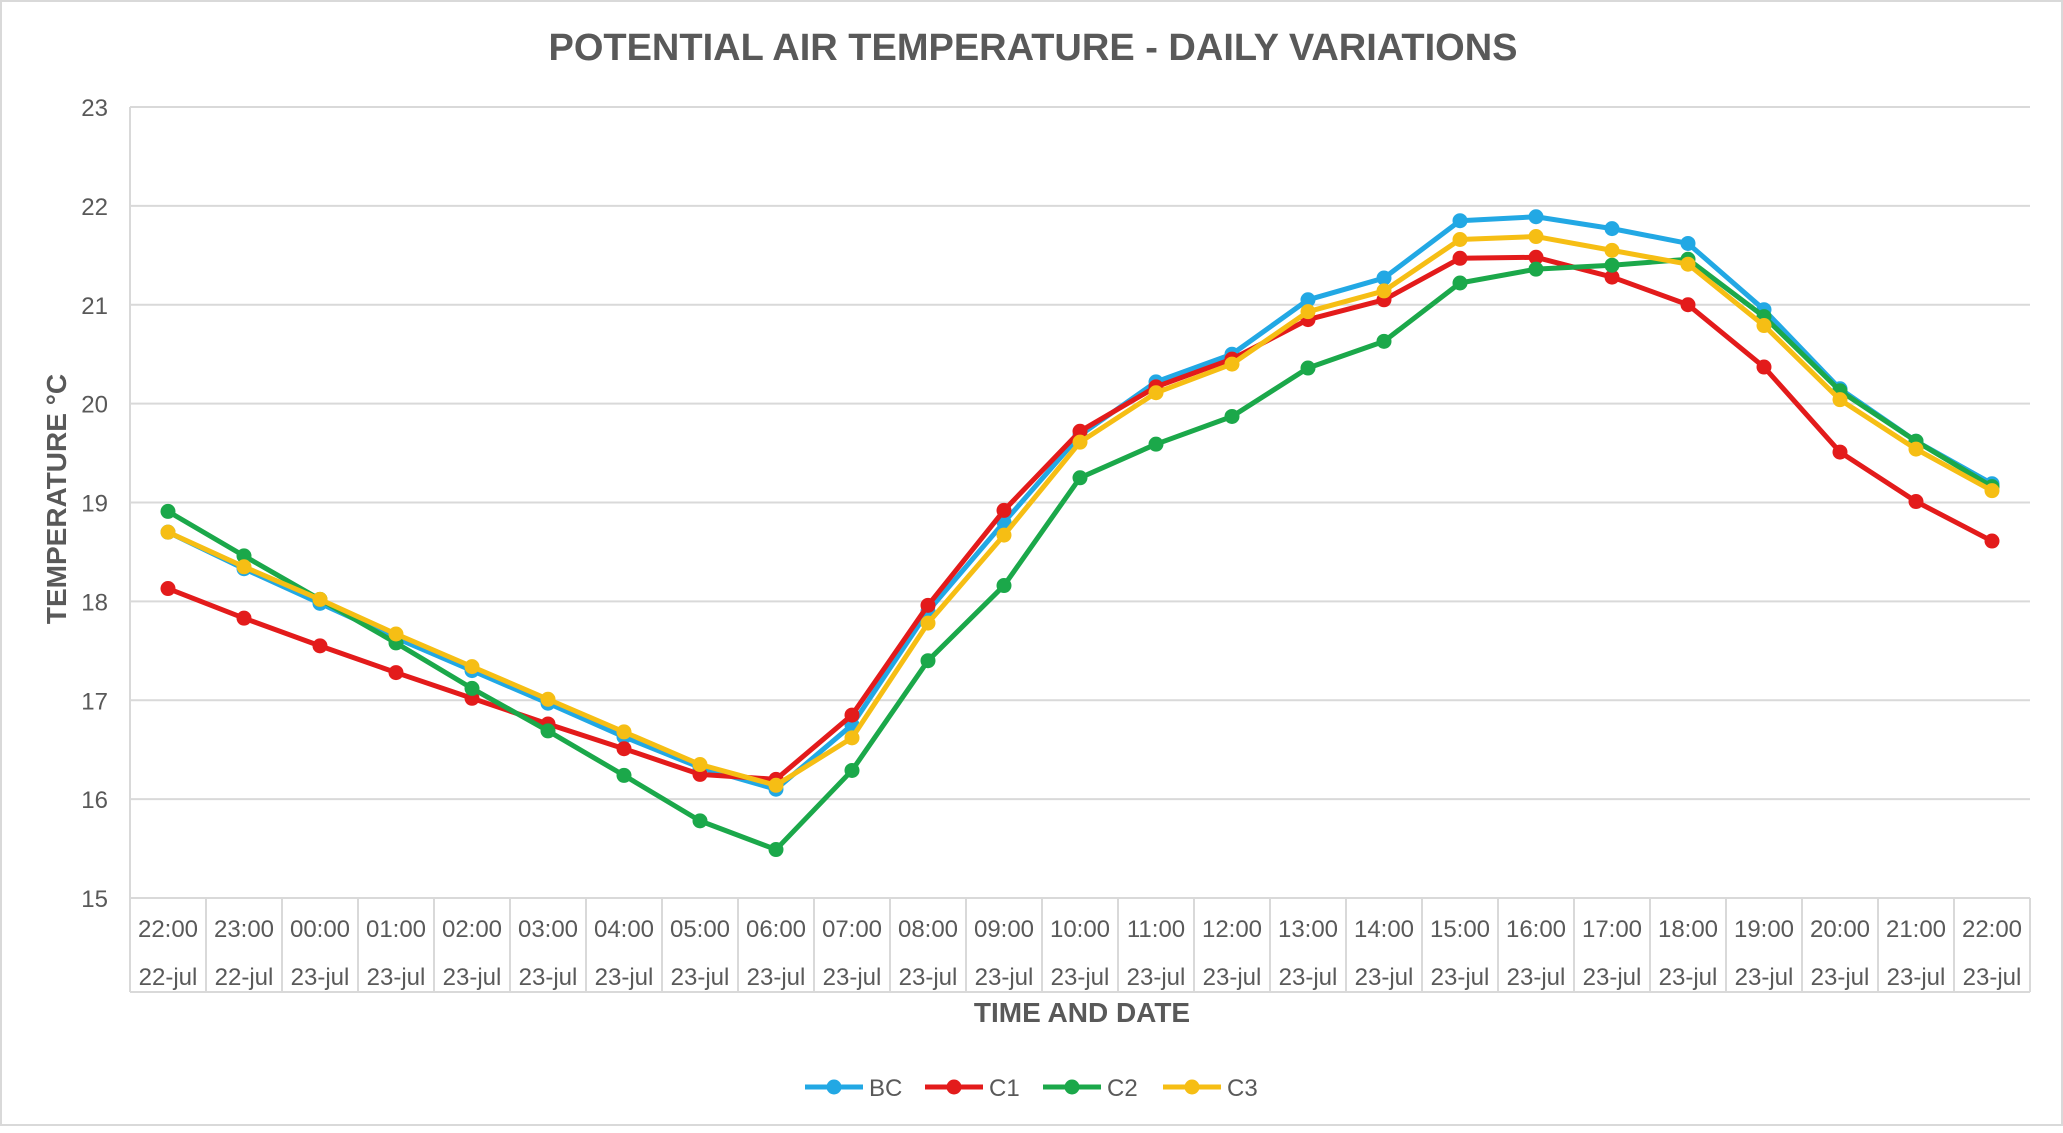 The image size is (2063, 1133). What do you see at coordinates (94, 504) in the screenshot?
I see `y-tick-label: 19` at bounding box center [94, 504].